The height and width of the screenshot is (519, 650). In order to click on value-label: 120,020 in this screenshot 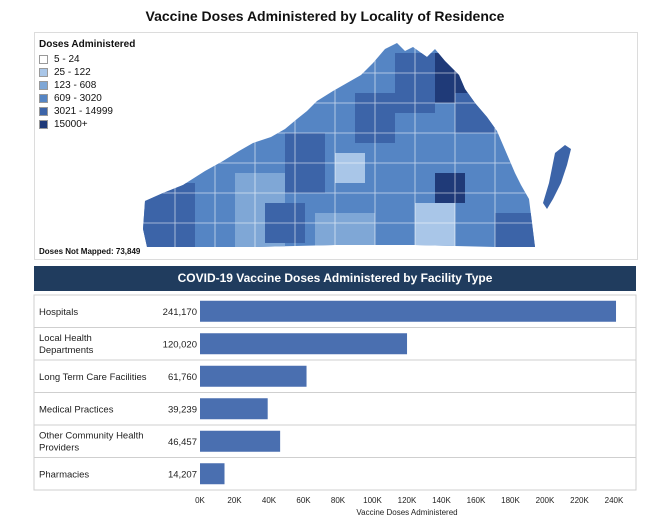, I will do `click(180, 344)`.